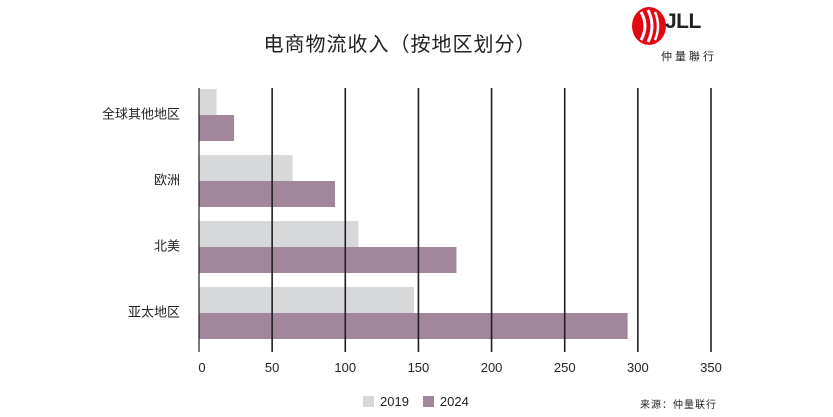 The image size is (833, 417). Describe the element at coordinates (649, 26) in the screenshot. I see `jll-logo-mark` at that location.